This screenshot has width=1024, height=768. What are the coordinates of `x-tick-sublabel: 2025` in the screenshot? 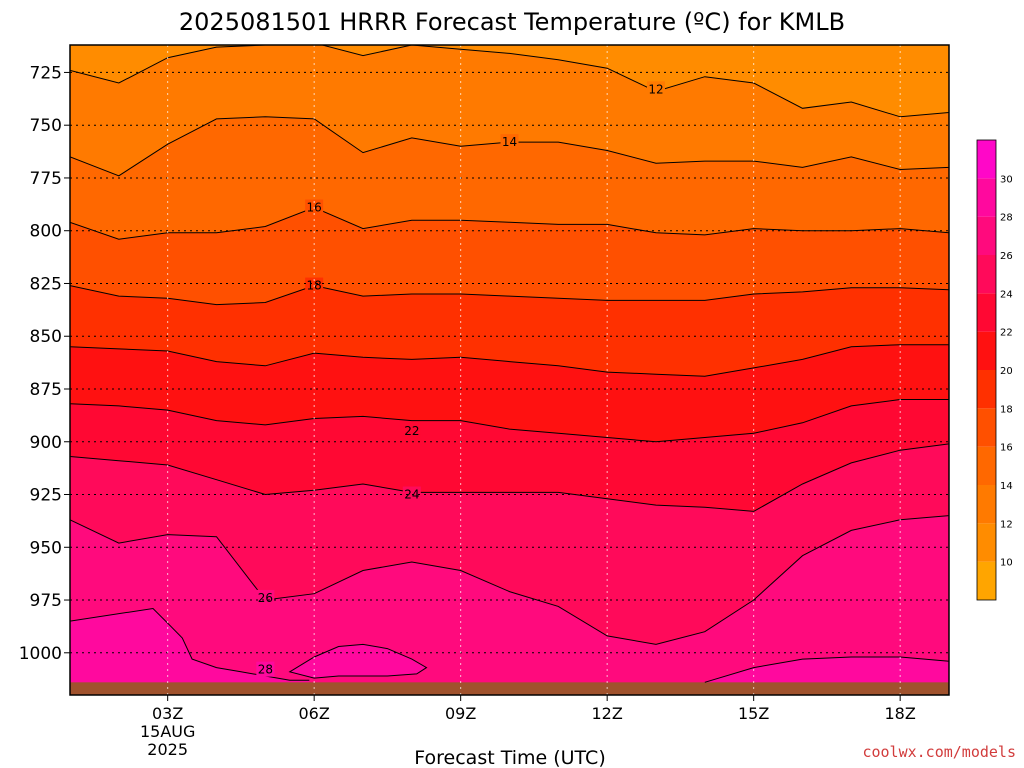 It's located at (167, 749).